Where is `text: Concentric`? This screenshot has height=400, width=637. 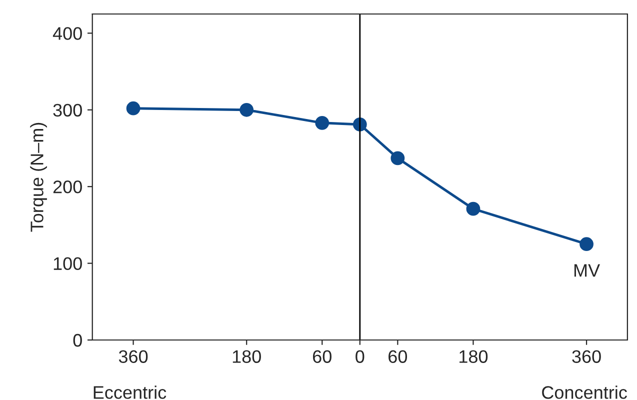 text: Concentric is located at coordinates (584, 392).